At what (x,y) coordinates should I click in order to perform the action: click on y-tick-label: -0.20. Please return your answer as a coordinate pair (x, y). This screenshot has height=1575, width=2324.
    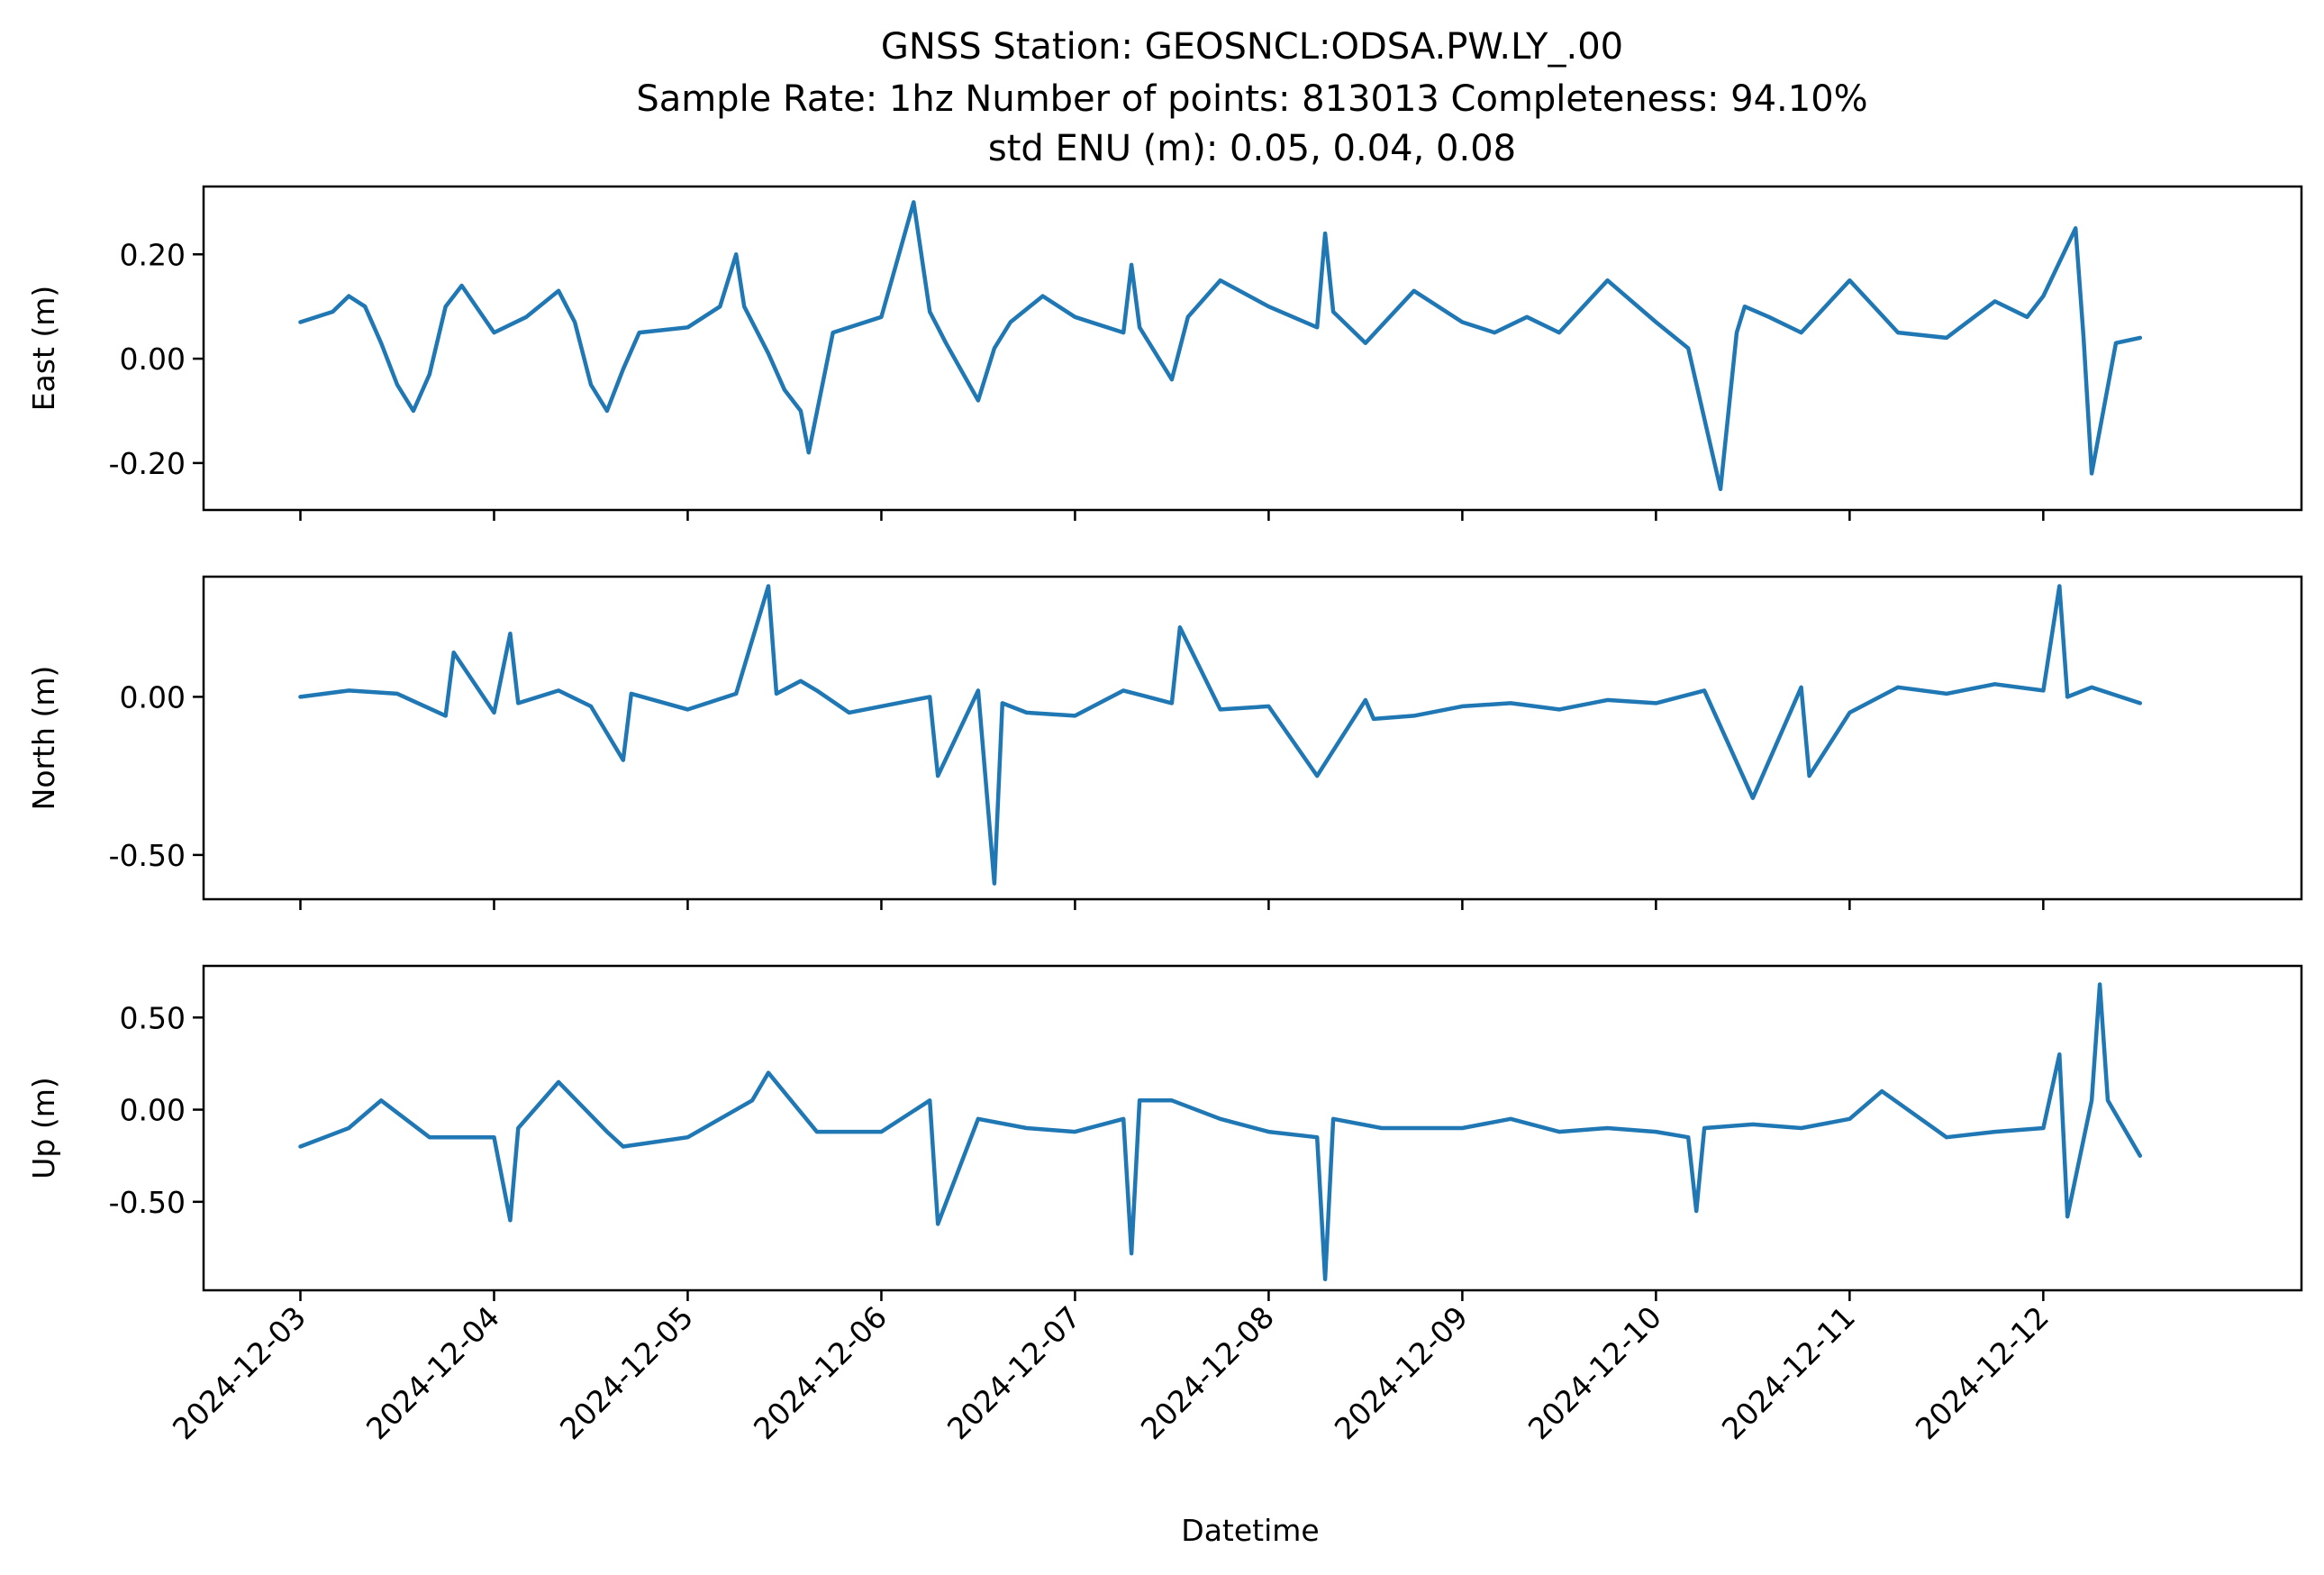
    Looking at the image, I should click on (148, 463).